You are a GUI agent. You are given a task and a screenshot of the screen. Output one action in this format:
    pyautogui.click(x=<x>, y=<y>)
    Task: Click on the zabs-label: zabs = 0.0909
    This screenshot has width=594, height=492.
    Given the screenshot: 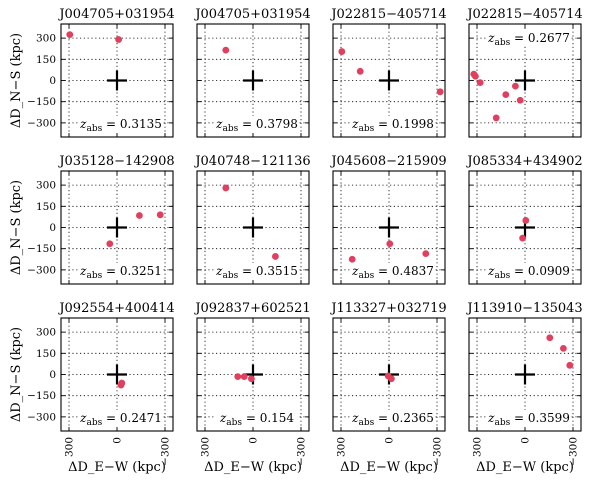 What is the action you would take?
    pyautogui.click(x=528, y=272)
    